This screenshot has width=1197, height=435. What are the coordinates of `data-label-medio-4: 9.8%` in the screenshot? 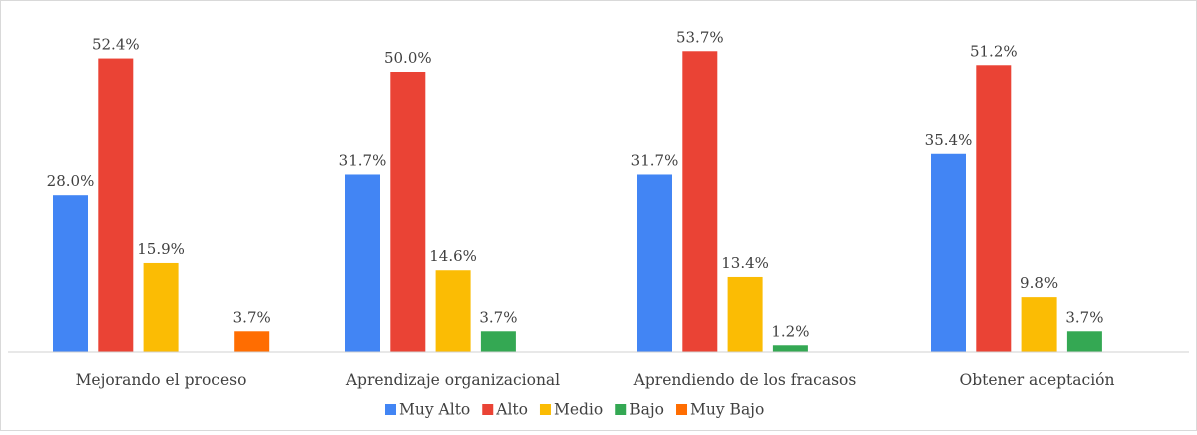 It's located at (1039, 283).